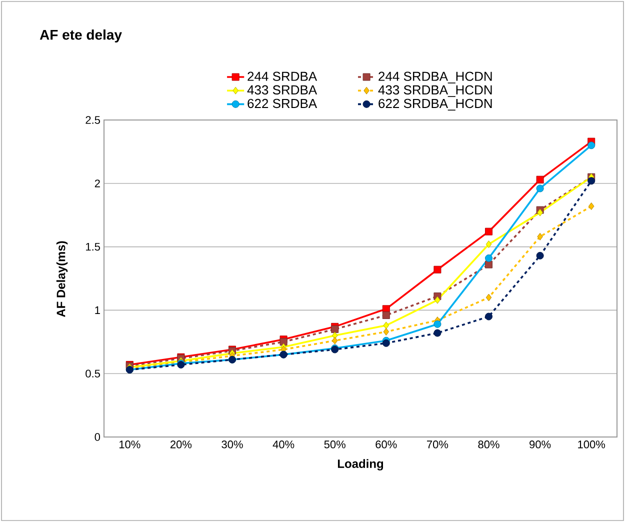  I want to click on y-axis-title: AF Delay(ms), so click(62, 279).